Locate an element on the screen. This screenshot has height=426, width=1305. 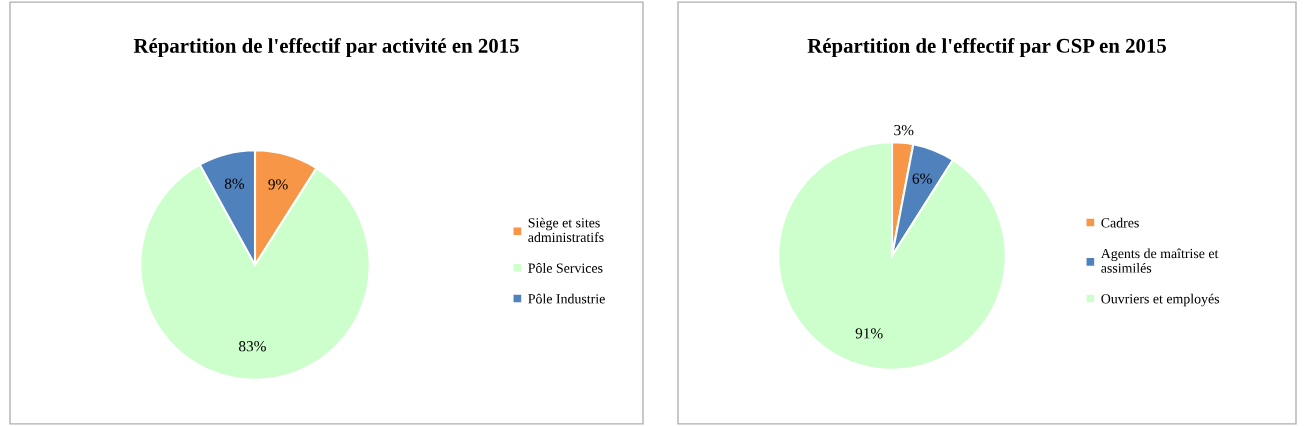
data-label: 8% is located at coordinates (234, 183).